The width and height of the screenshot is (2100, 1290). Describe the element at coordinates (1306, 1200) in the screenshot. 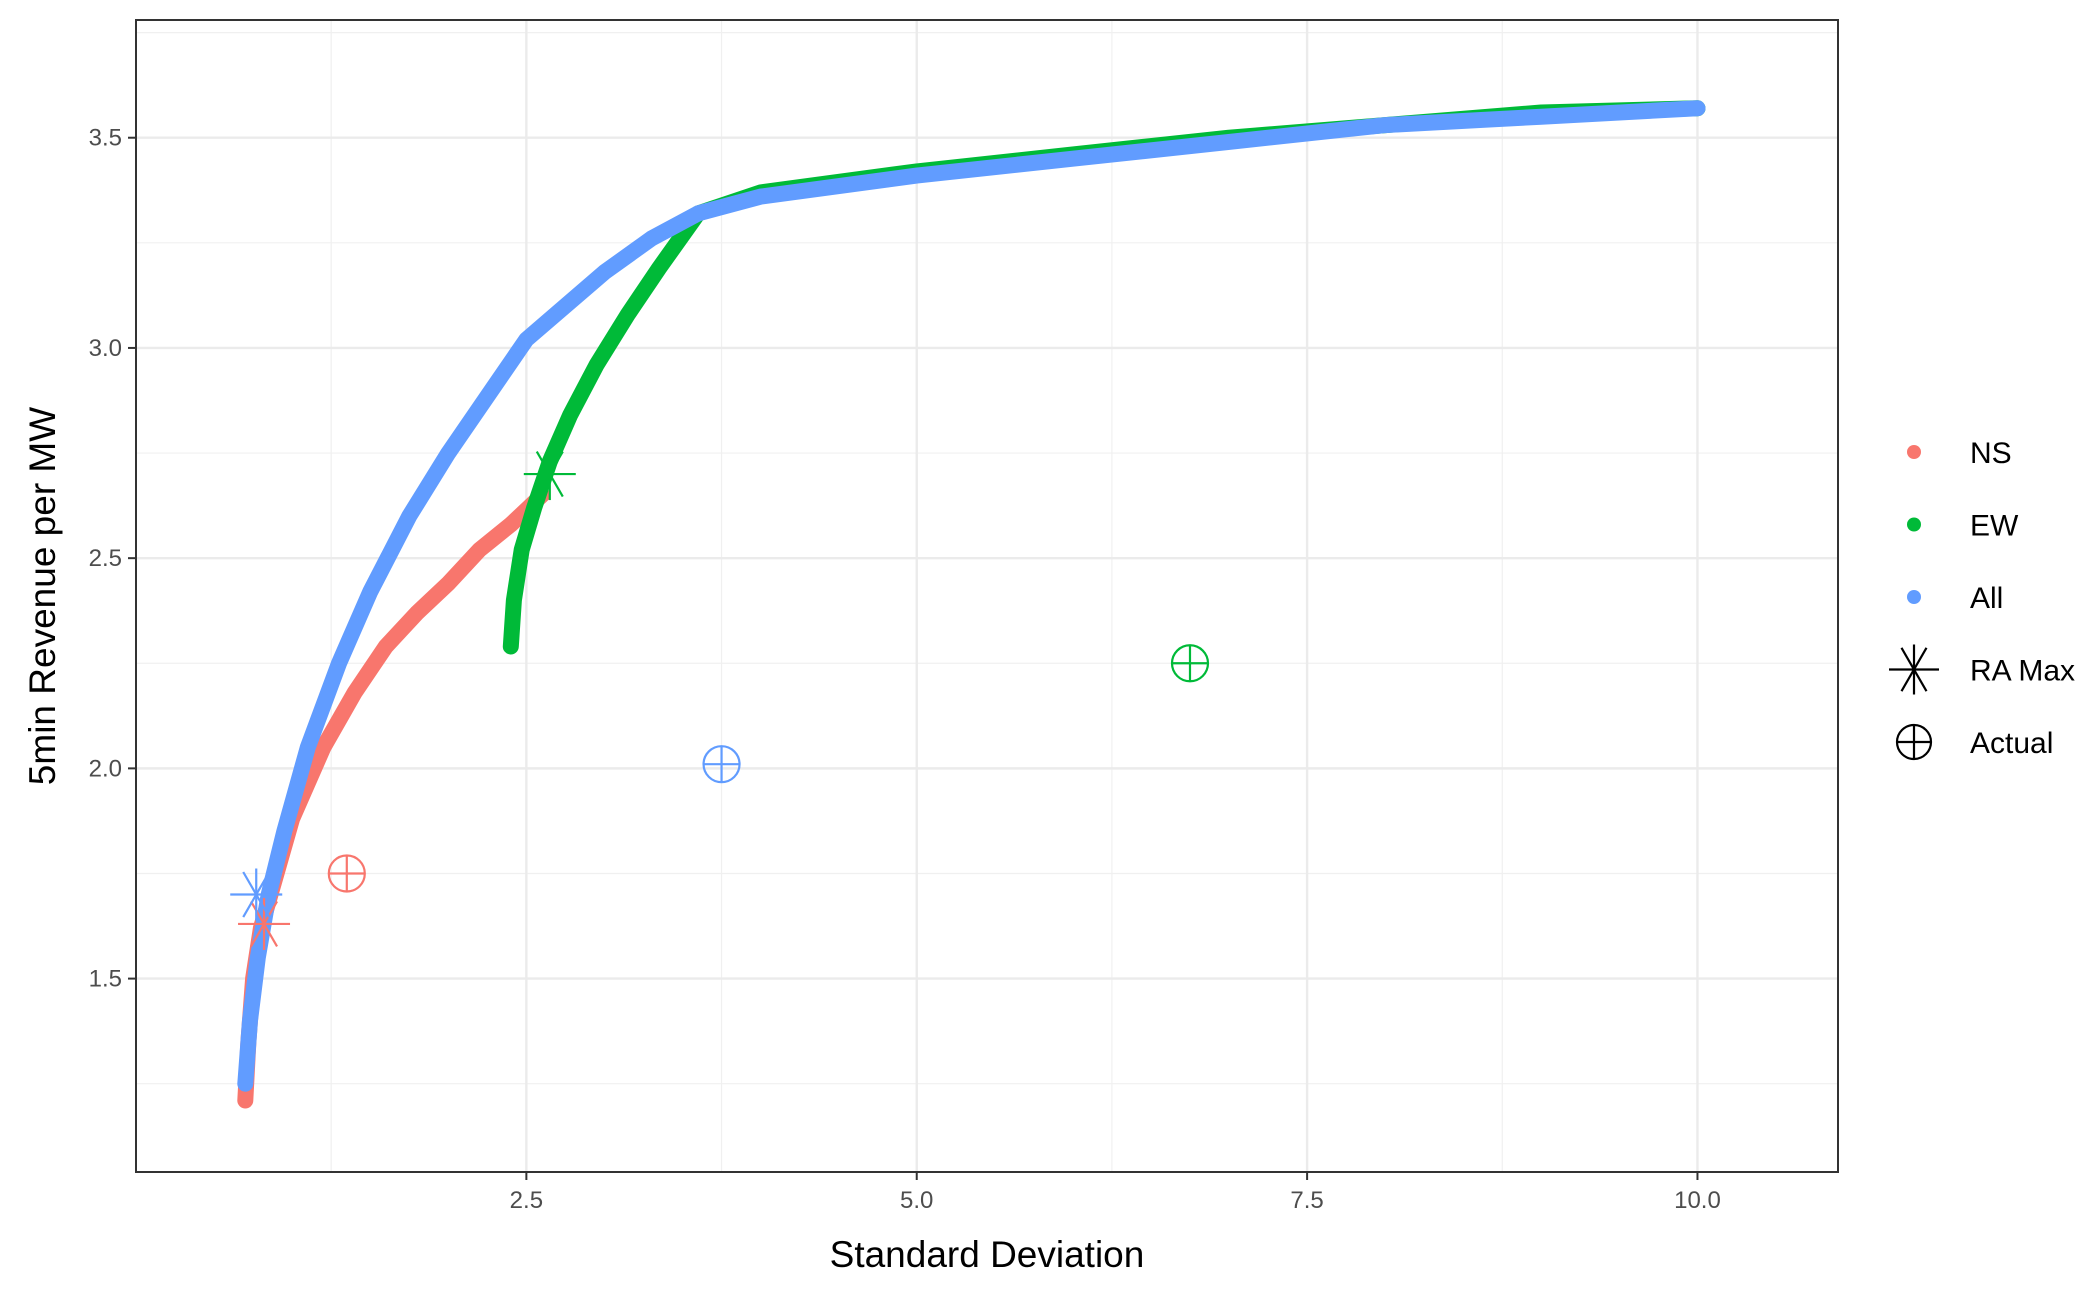

I see `x-tick-label: 7.5` at that location.